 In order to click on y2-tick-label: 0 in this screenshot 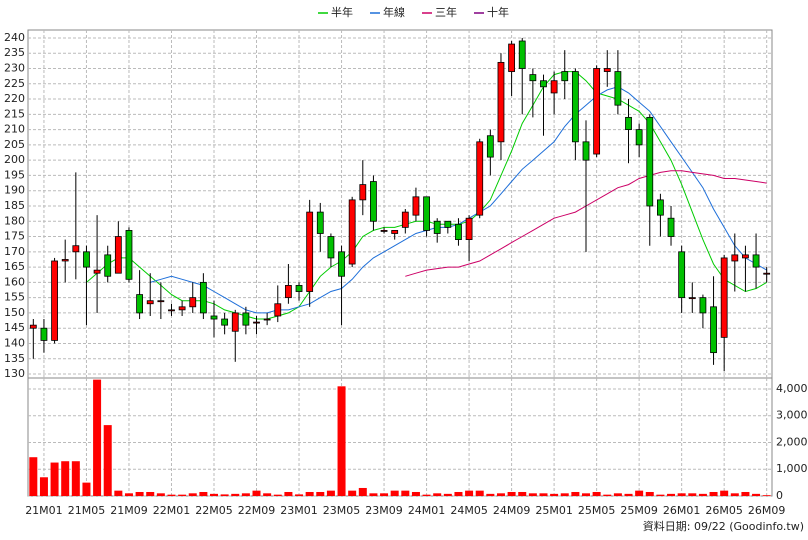, I will do `click(779, 495)`.